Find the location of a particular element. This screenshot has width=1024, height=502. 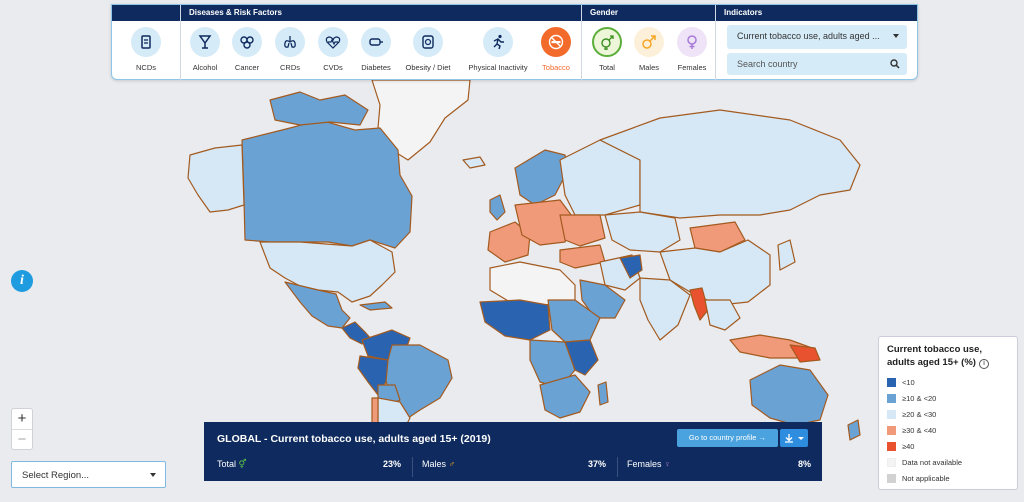

country-china is located at coordinates (715, 272).